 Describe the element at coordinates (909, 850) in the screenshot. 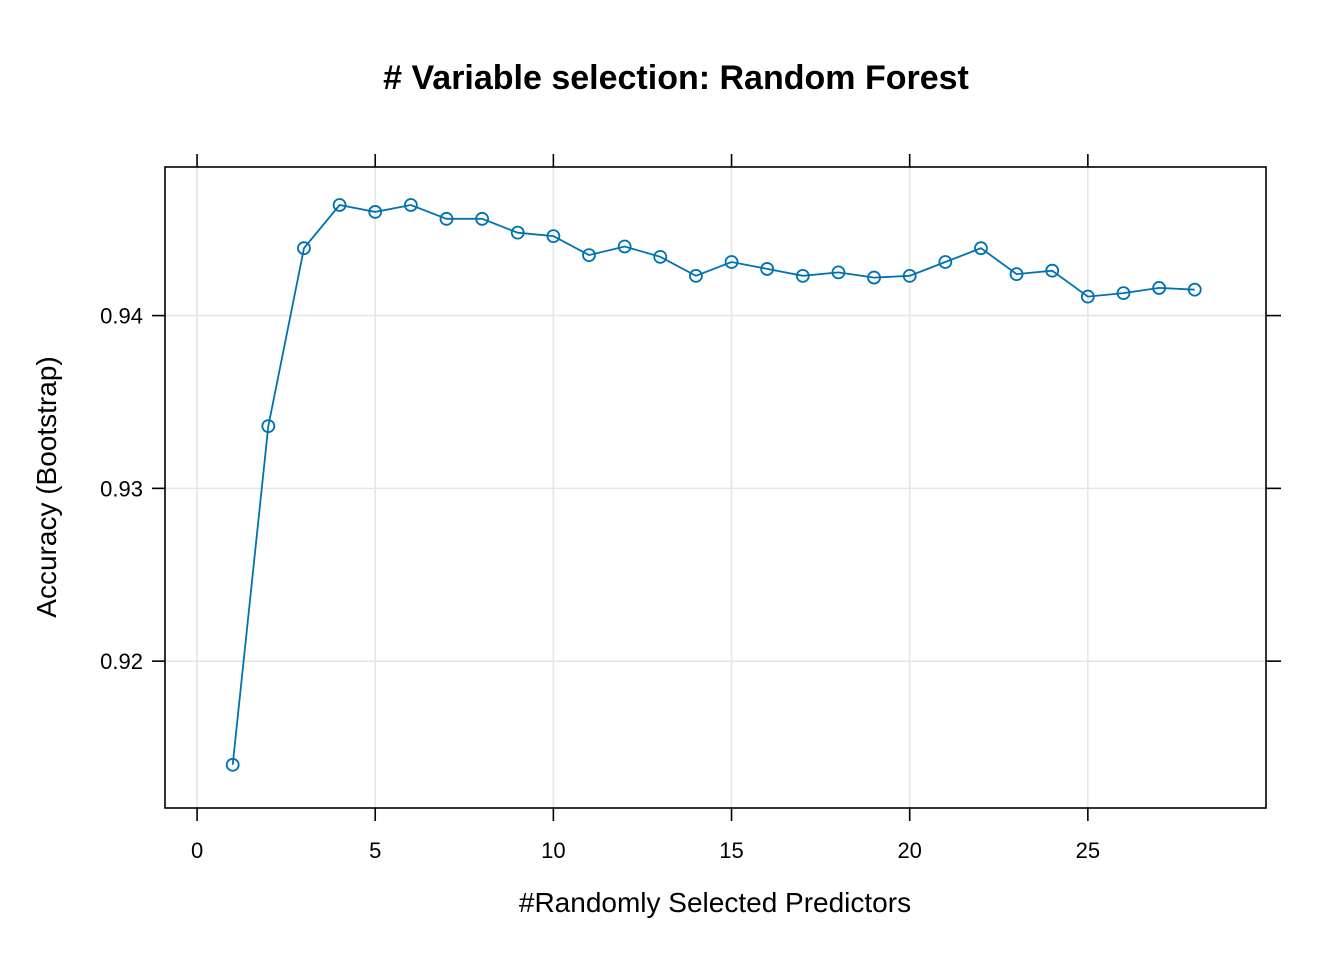

I see `x-tick-label: 20` at that location.